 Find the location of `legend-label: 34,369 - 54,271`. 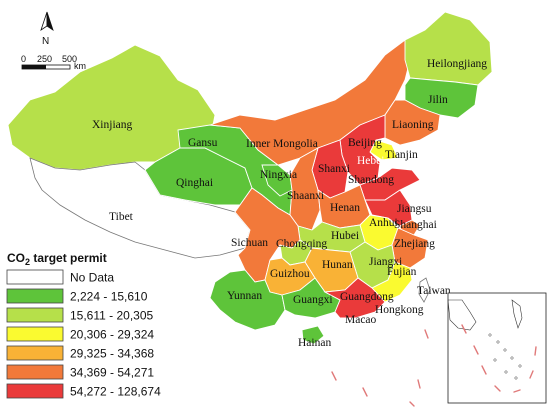

legend-label: 34,369 - 54,271 is located at coordinates (112, 373).